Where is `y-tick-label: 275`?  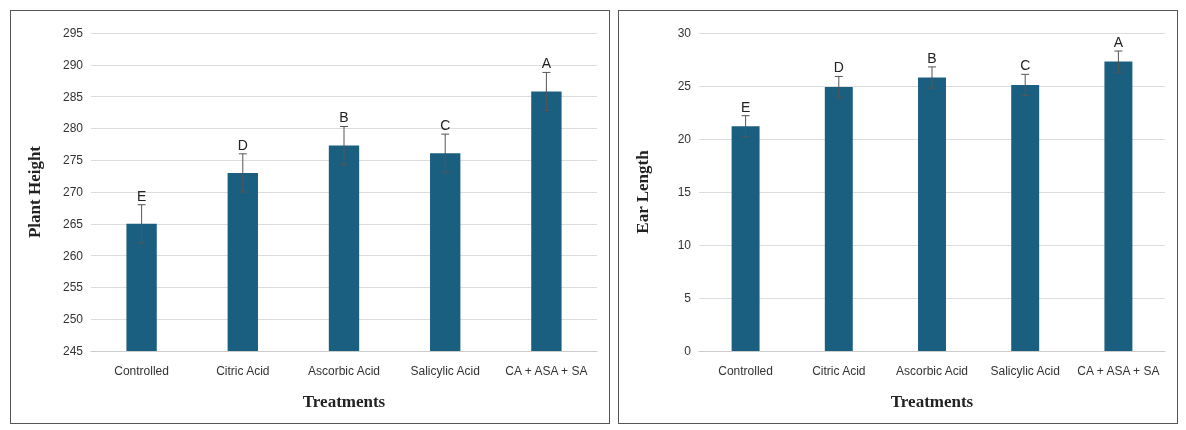
y-tick-label: 275 is located at coordinates (73, 160).